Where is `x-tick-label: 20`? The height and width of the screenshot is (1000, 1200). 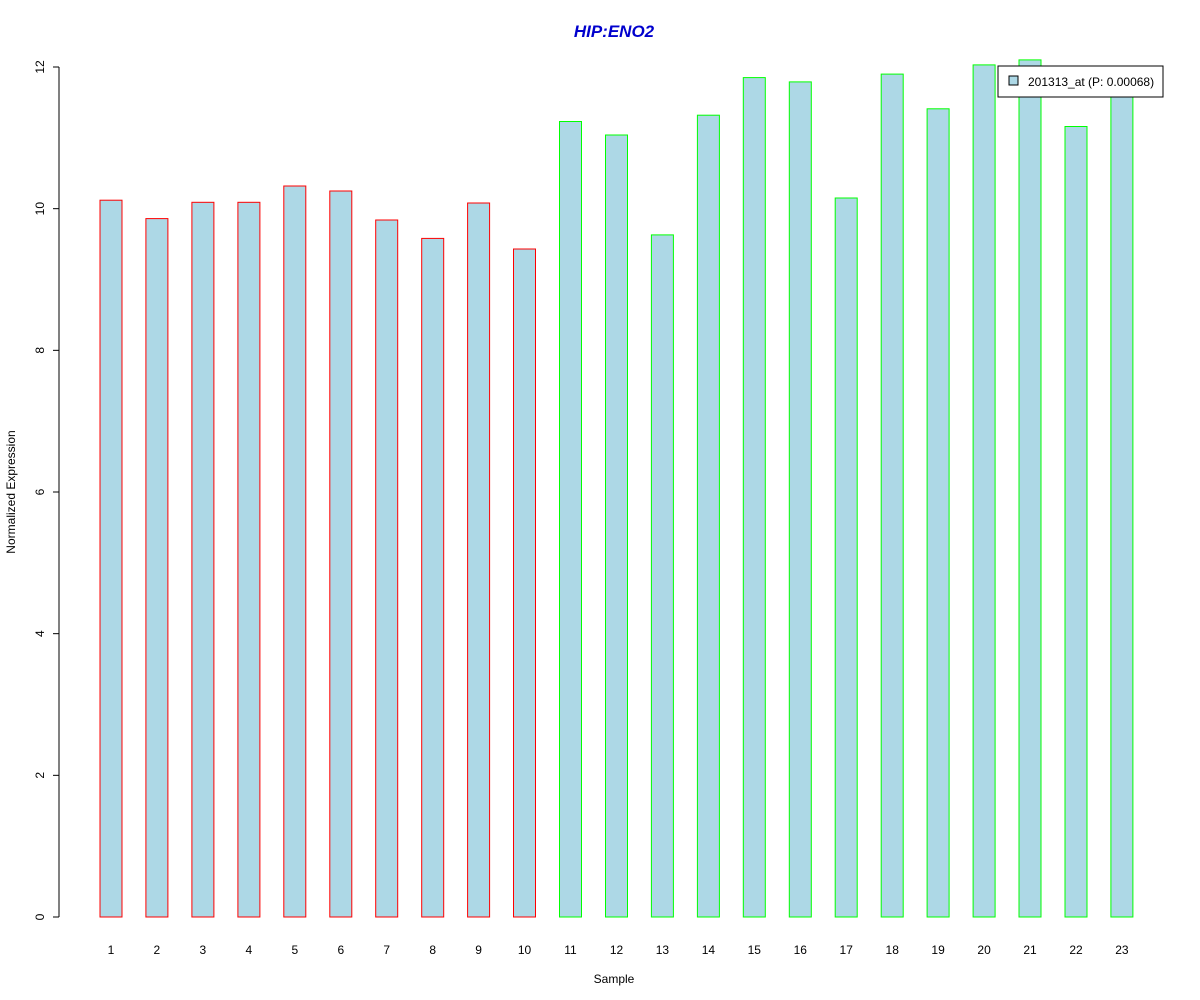
x-tick-label: 20 is located at coordinates (984, 950).